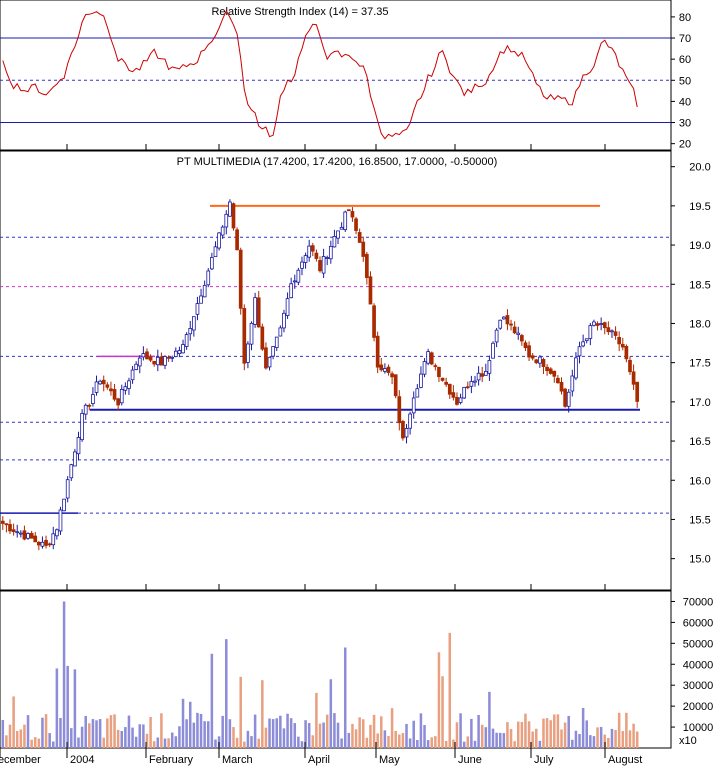 This screenshot has height=766, width=724. What do you see at coordinates (698, 602) in the screenshot?
I see `volume-tick-label: 70000` at bounding box center [698, 602].